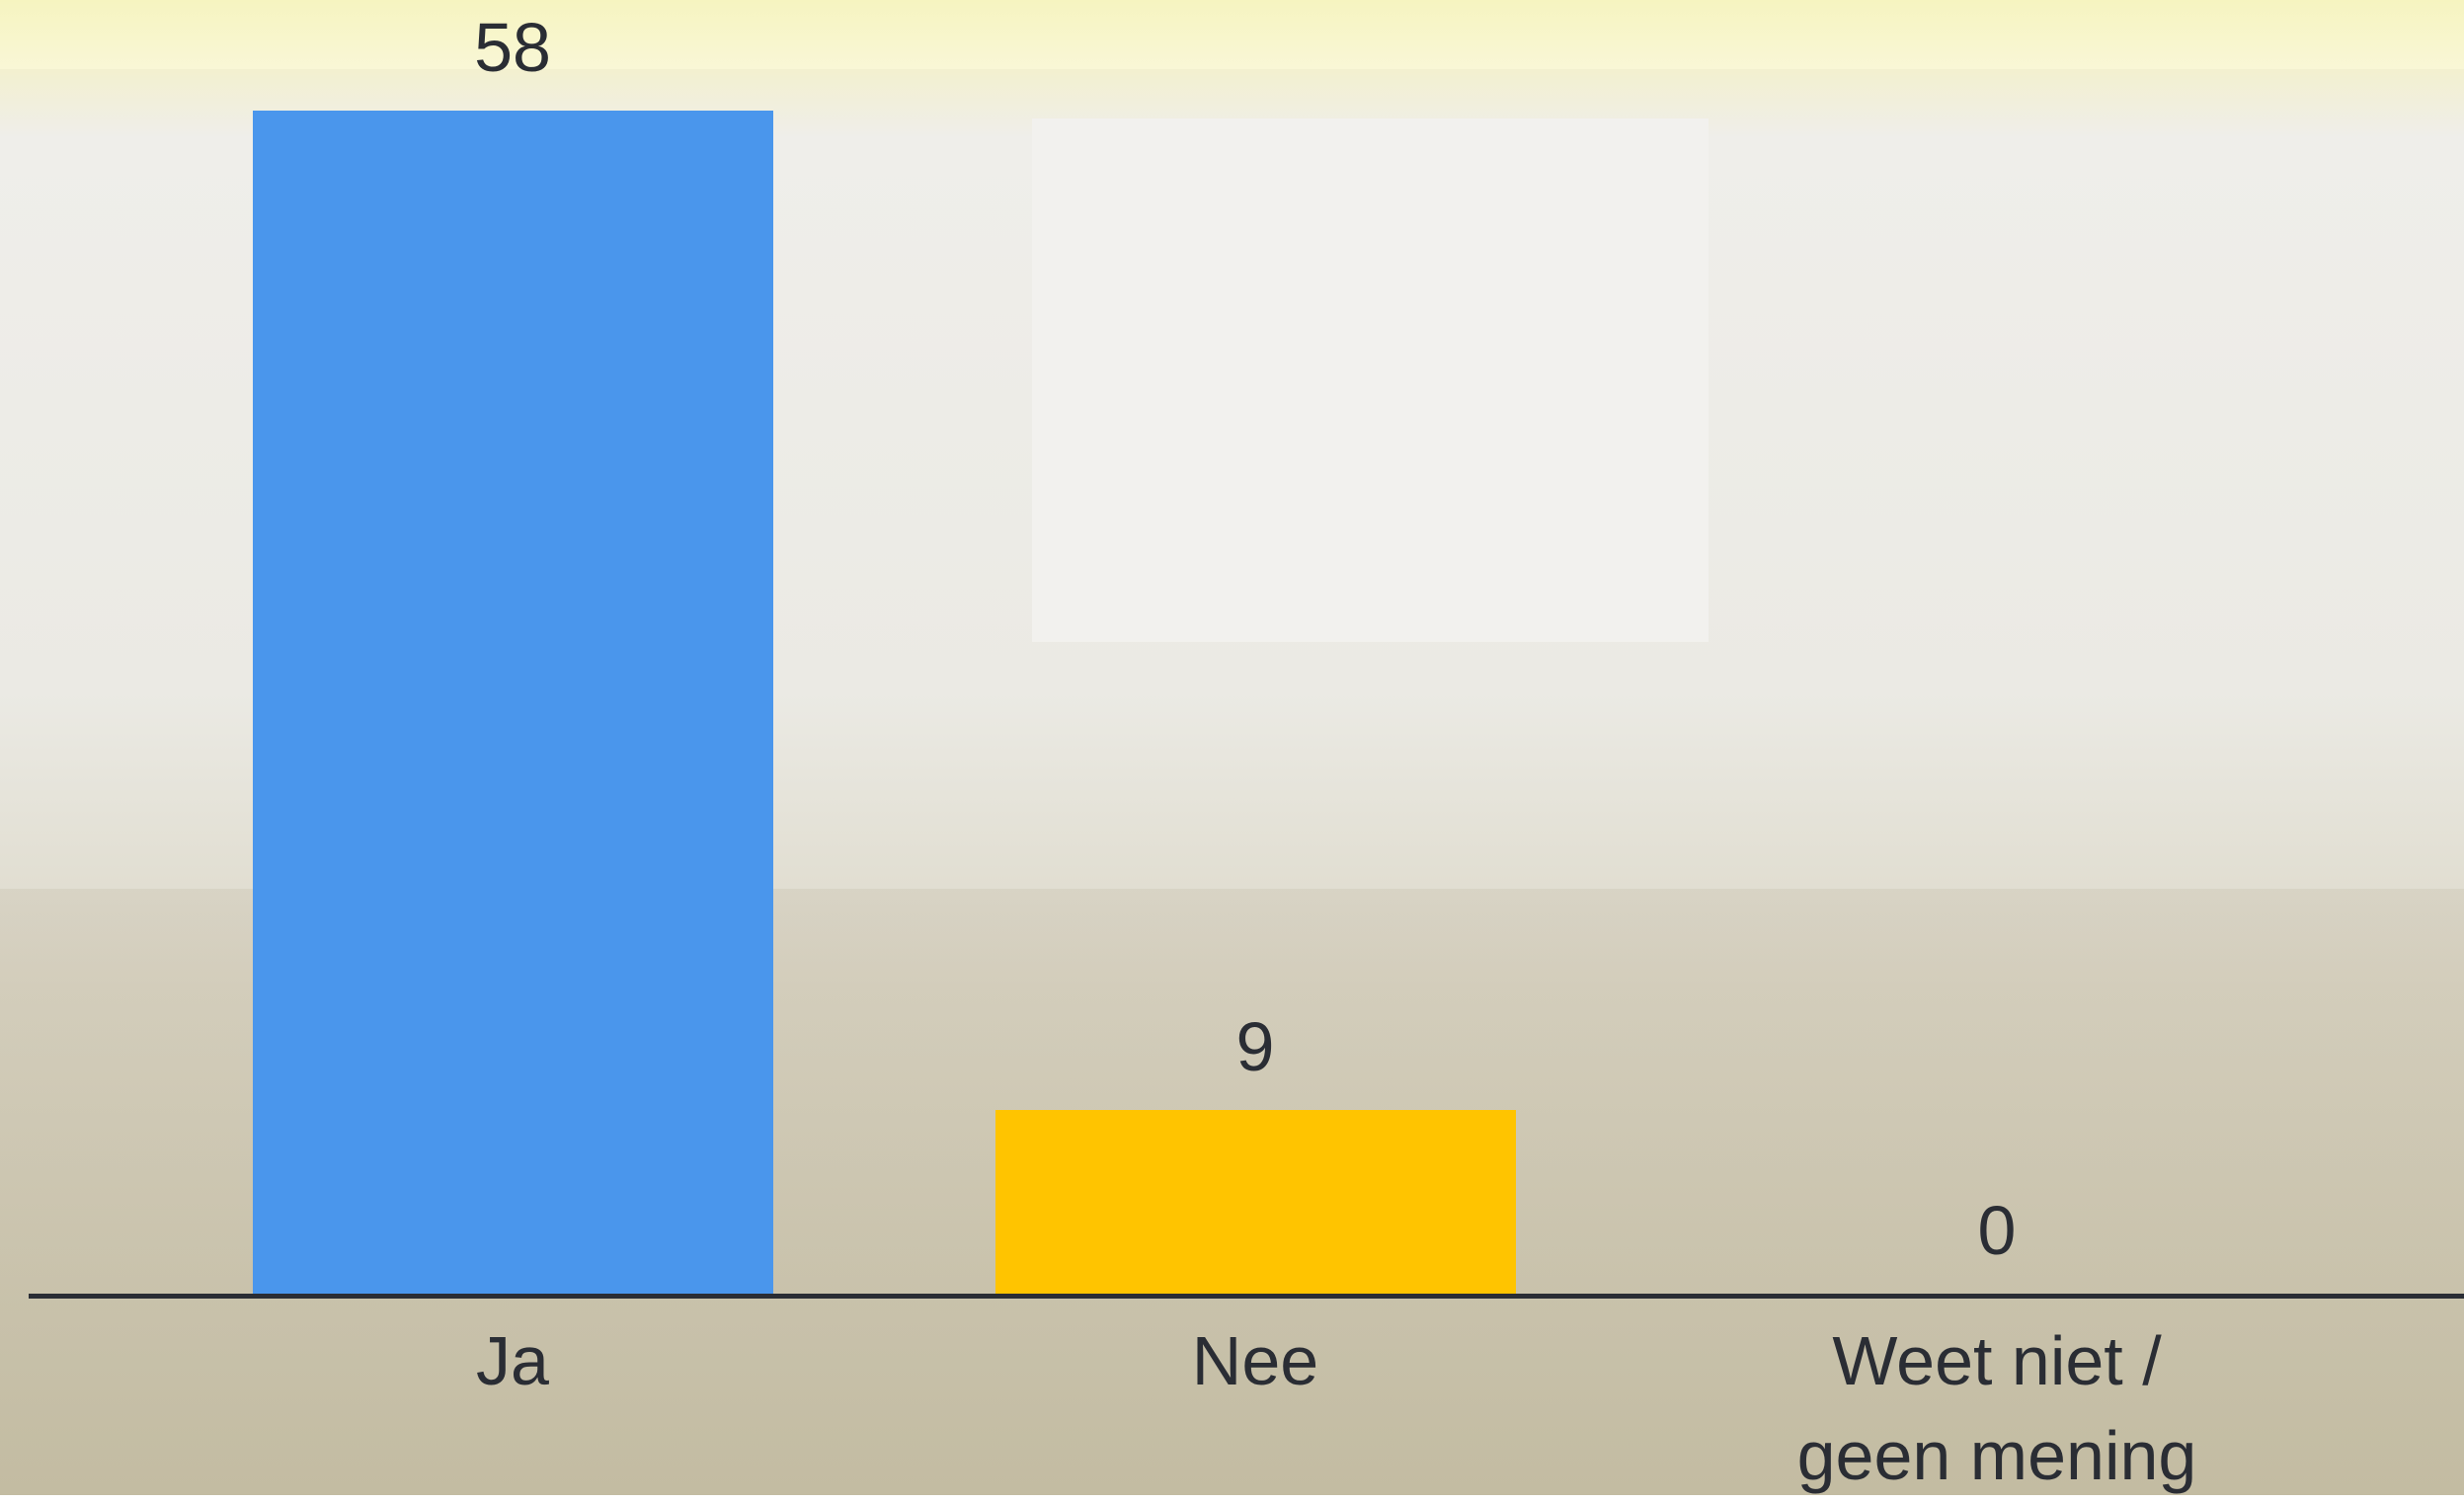 The image size is (2464, 1503). What do you see at coordinates (1255, 1360) in the screenshot?
I see `category-label: Nee` at bounding box center [1255, 1360].